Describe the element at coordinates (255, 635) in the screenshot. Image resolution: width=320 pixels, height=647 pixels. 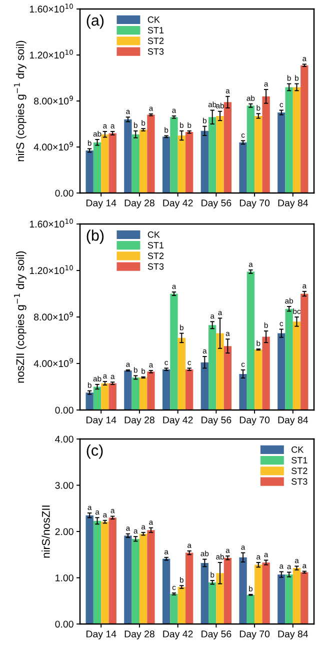
I see `x-tick-label: Day 70` at that location.